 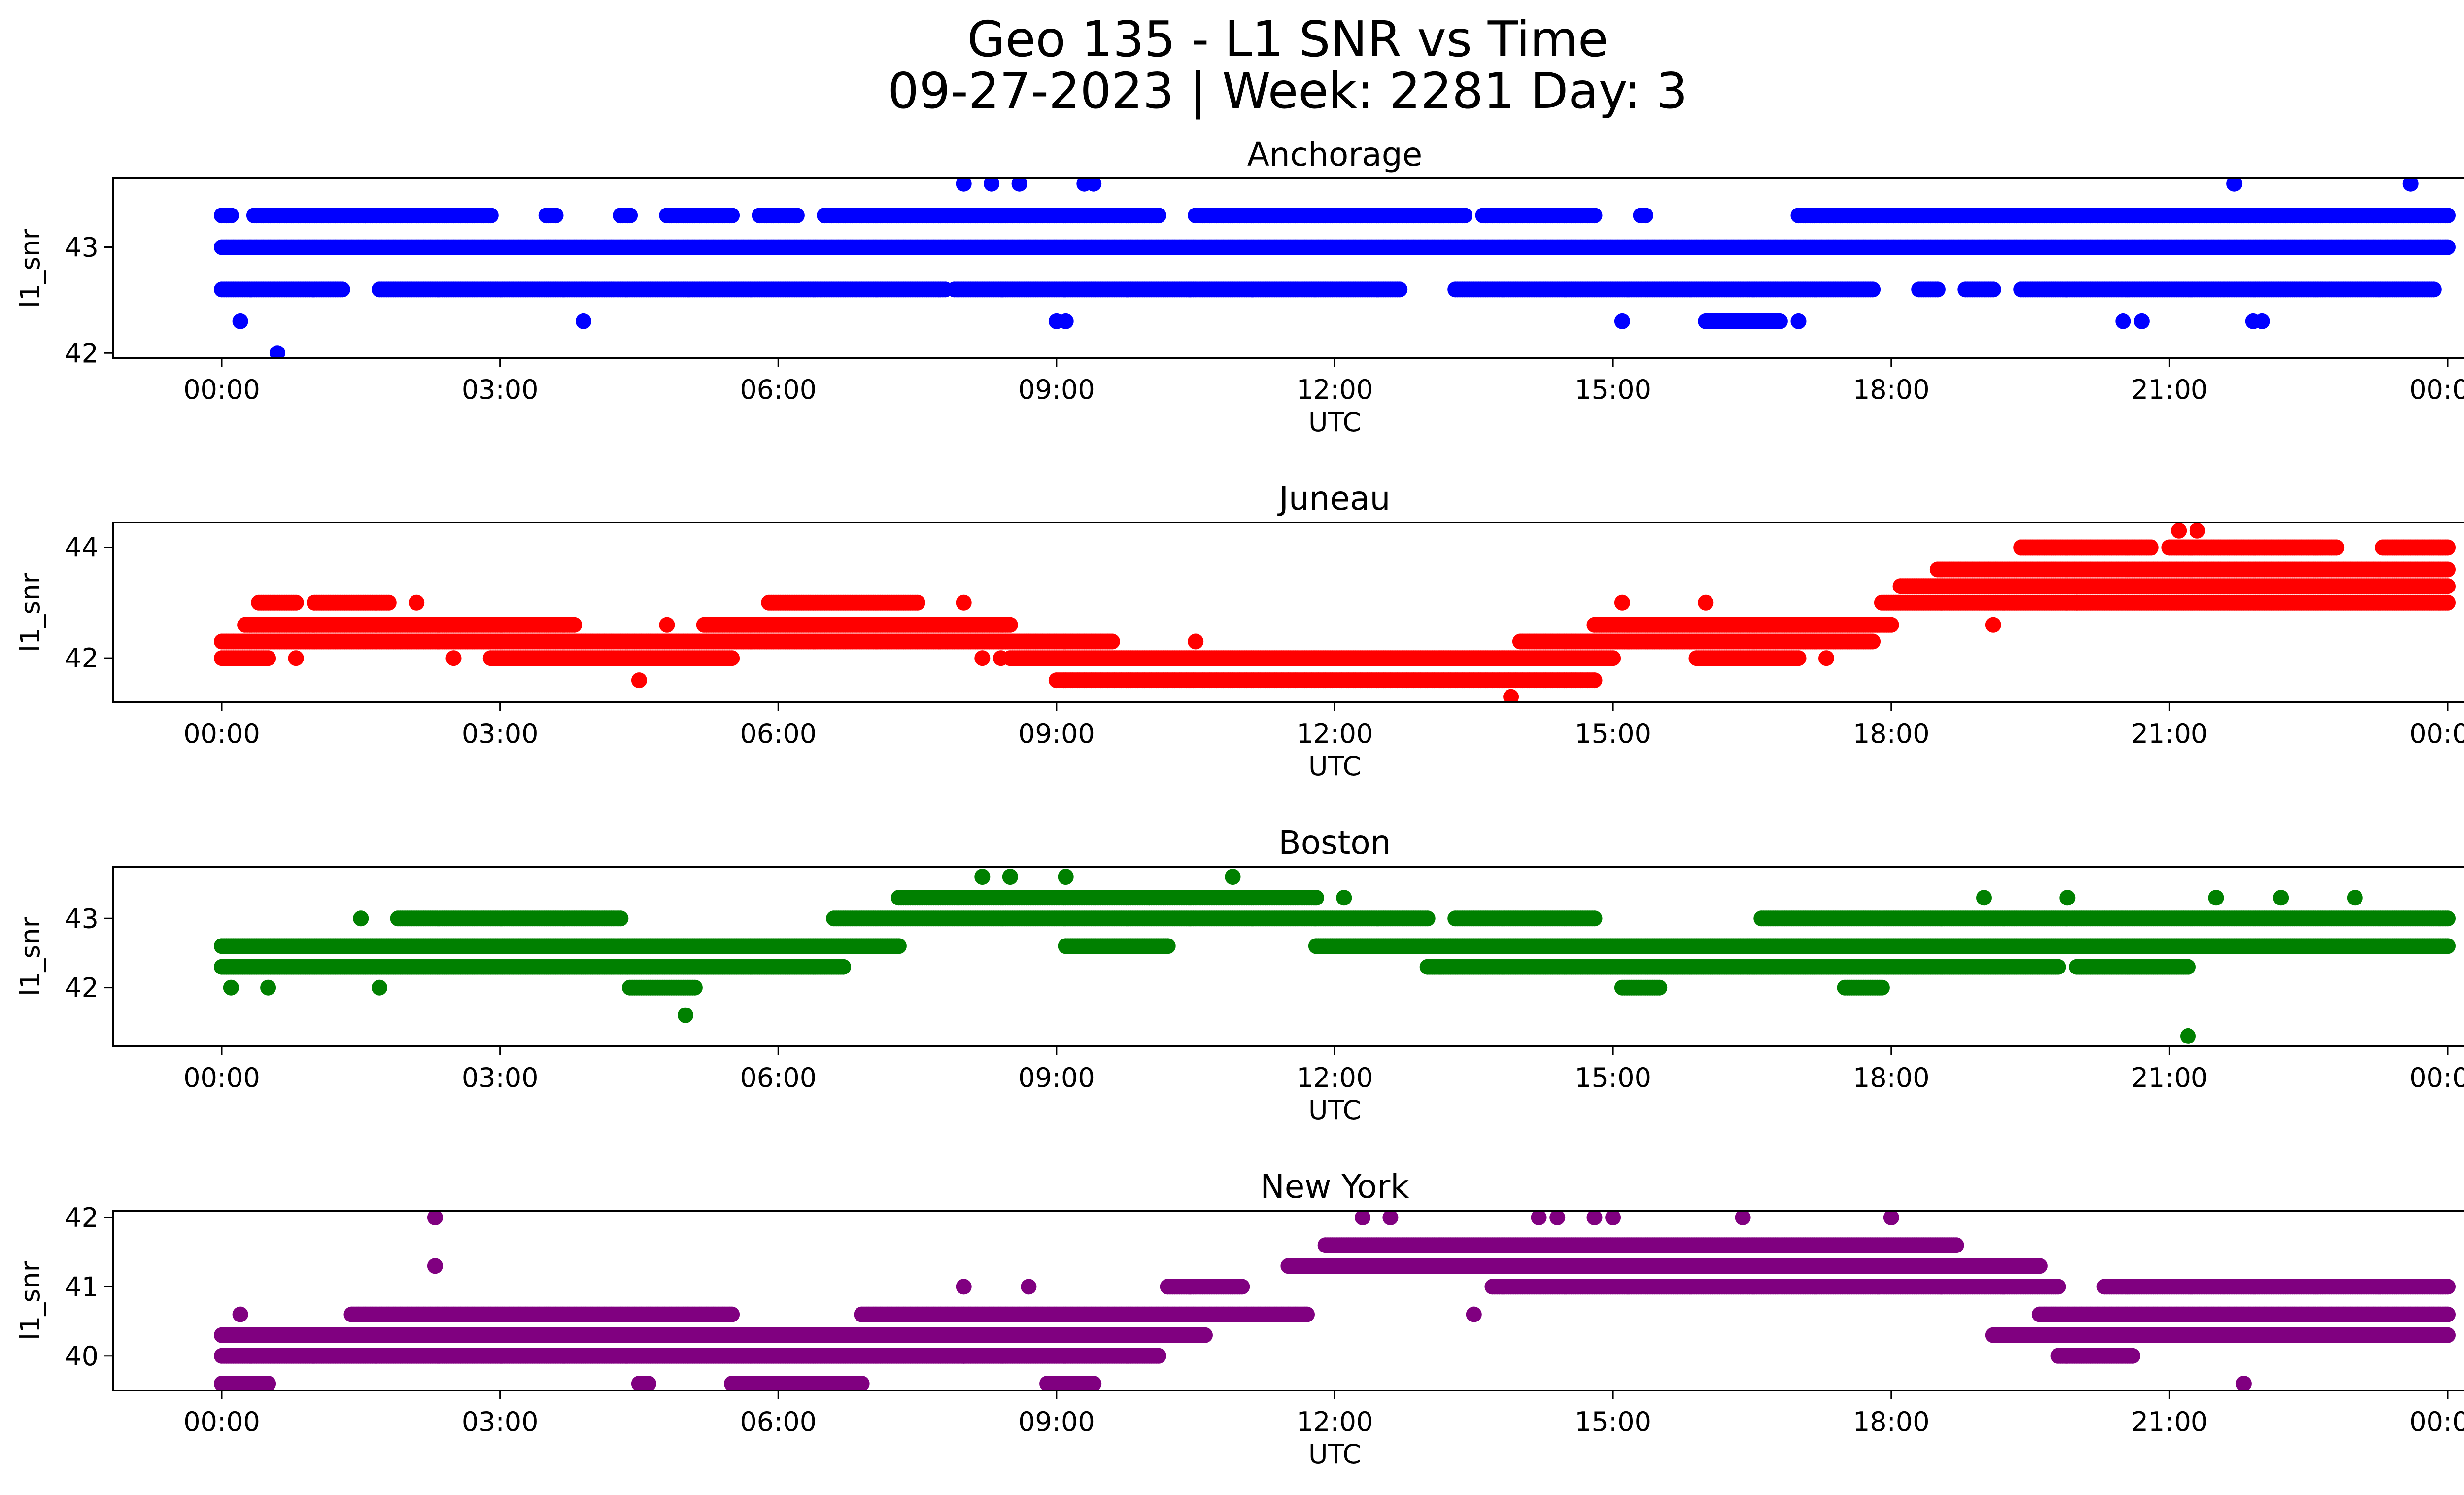 What do you see at coordinates (1334, 422) in the screenshot?
I see `x-axis-label: UTC` at bounding box center [1334, 422].